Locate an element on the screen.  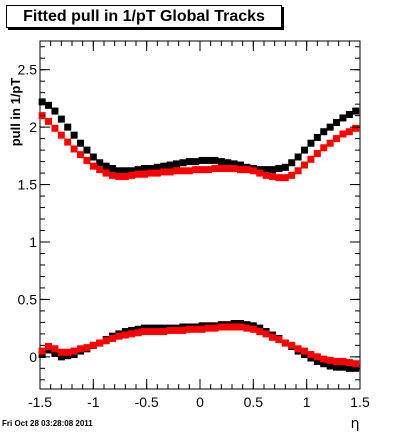
y-tick-label: 2 is located at coordinates (33, 127).